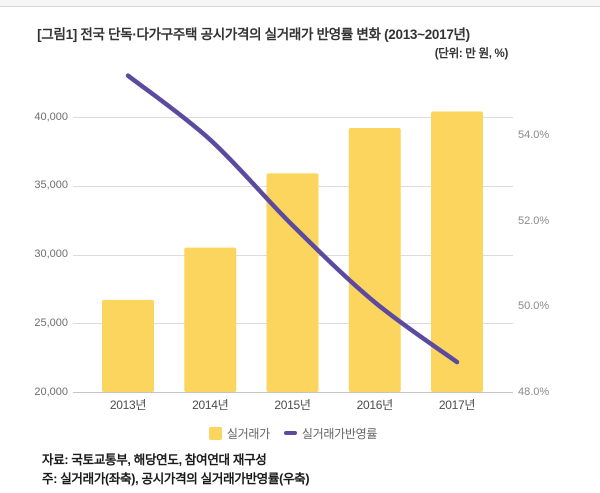 The height and width of the screenshot is (493, 600). Describe the element at coordinates (51, 254) in the screenshot. I see `left-axis-tick-label: 30,000` at that location.